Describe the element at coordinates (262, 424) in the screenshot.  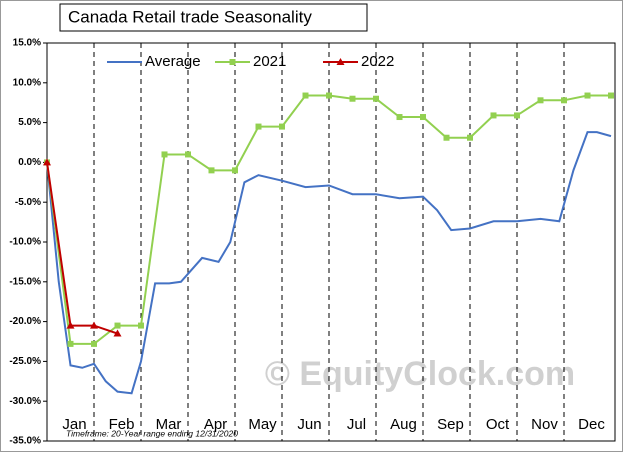
I see `x-tick-label: May` at that location.